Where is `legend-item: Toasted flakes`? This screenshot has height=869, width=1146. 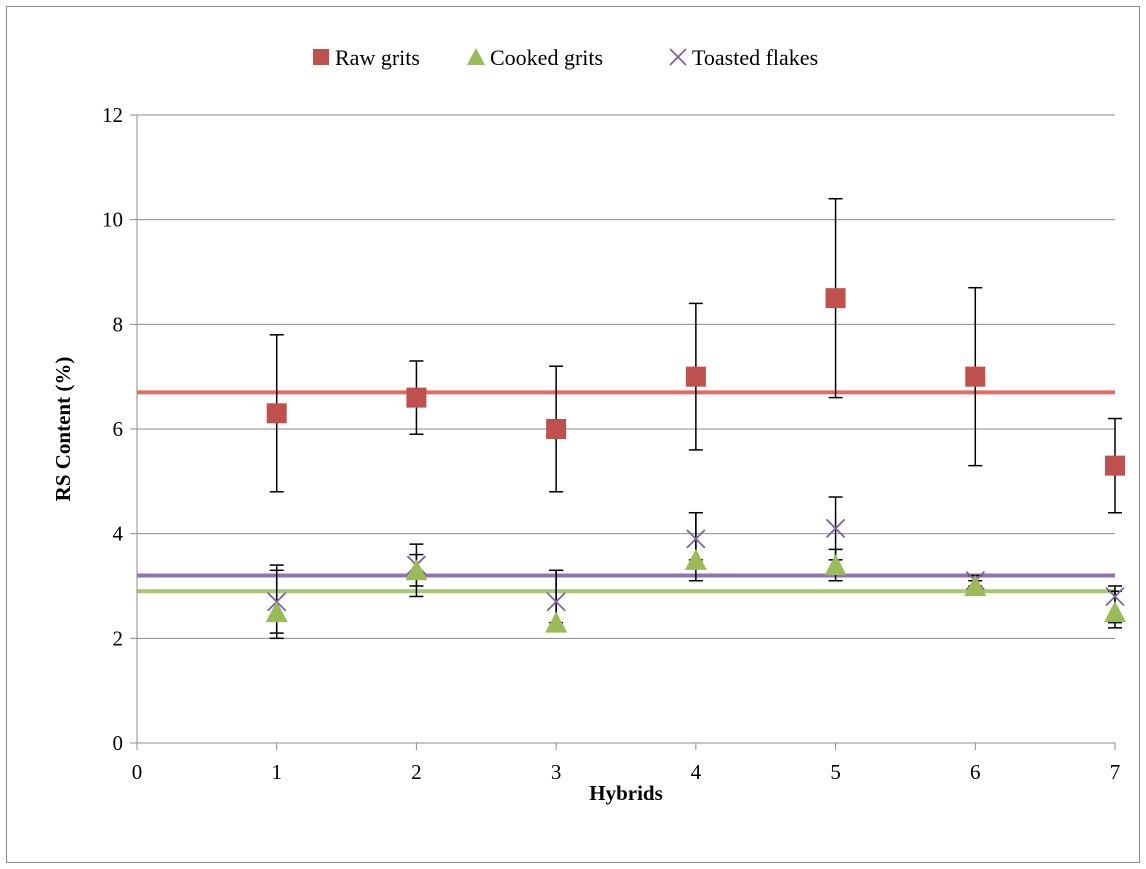 legend-item: Toasted flakes is located at coordinates (743, 57).